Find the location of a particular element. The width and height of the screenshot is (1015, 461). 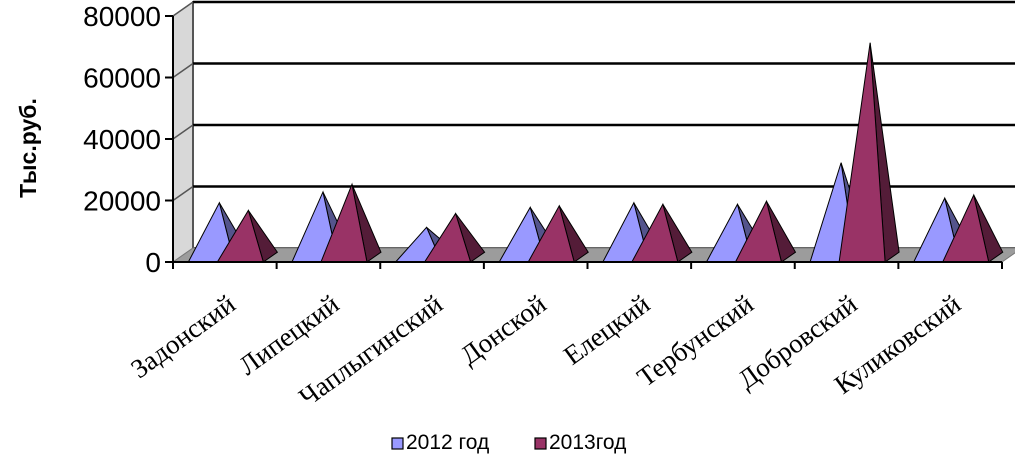

y-tick-label: 80000 is located at coordinates (122, 16).